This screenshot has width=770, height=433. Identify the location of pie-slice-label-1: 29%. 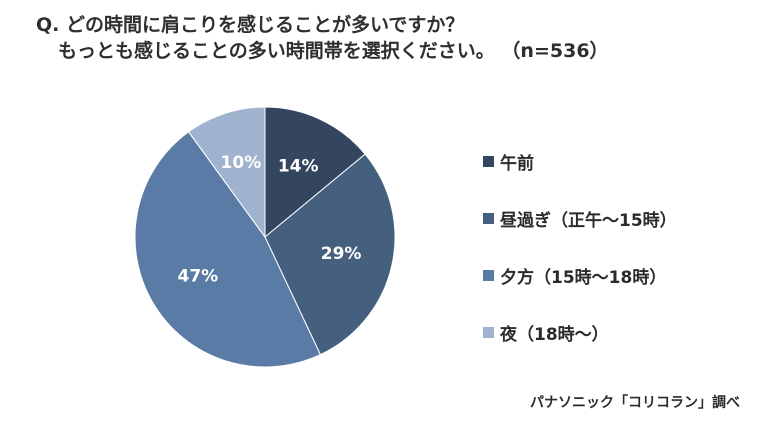
(341, 254).